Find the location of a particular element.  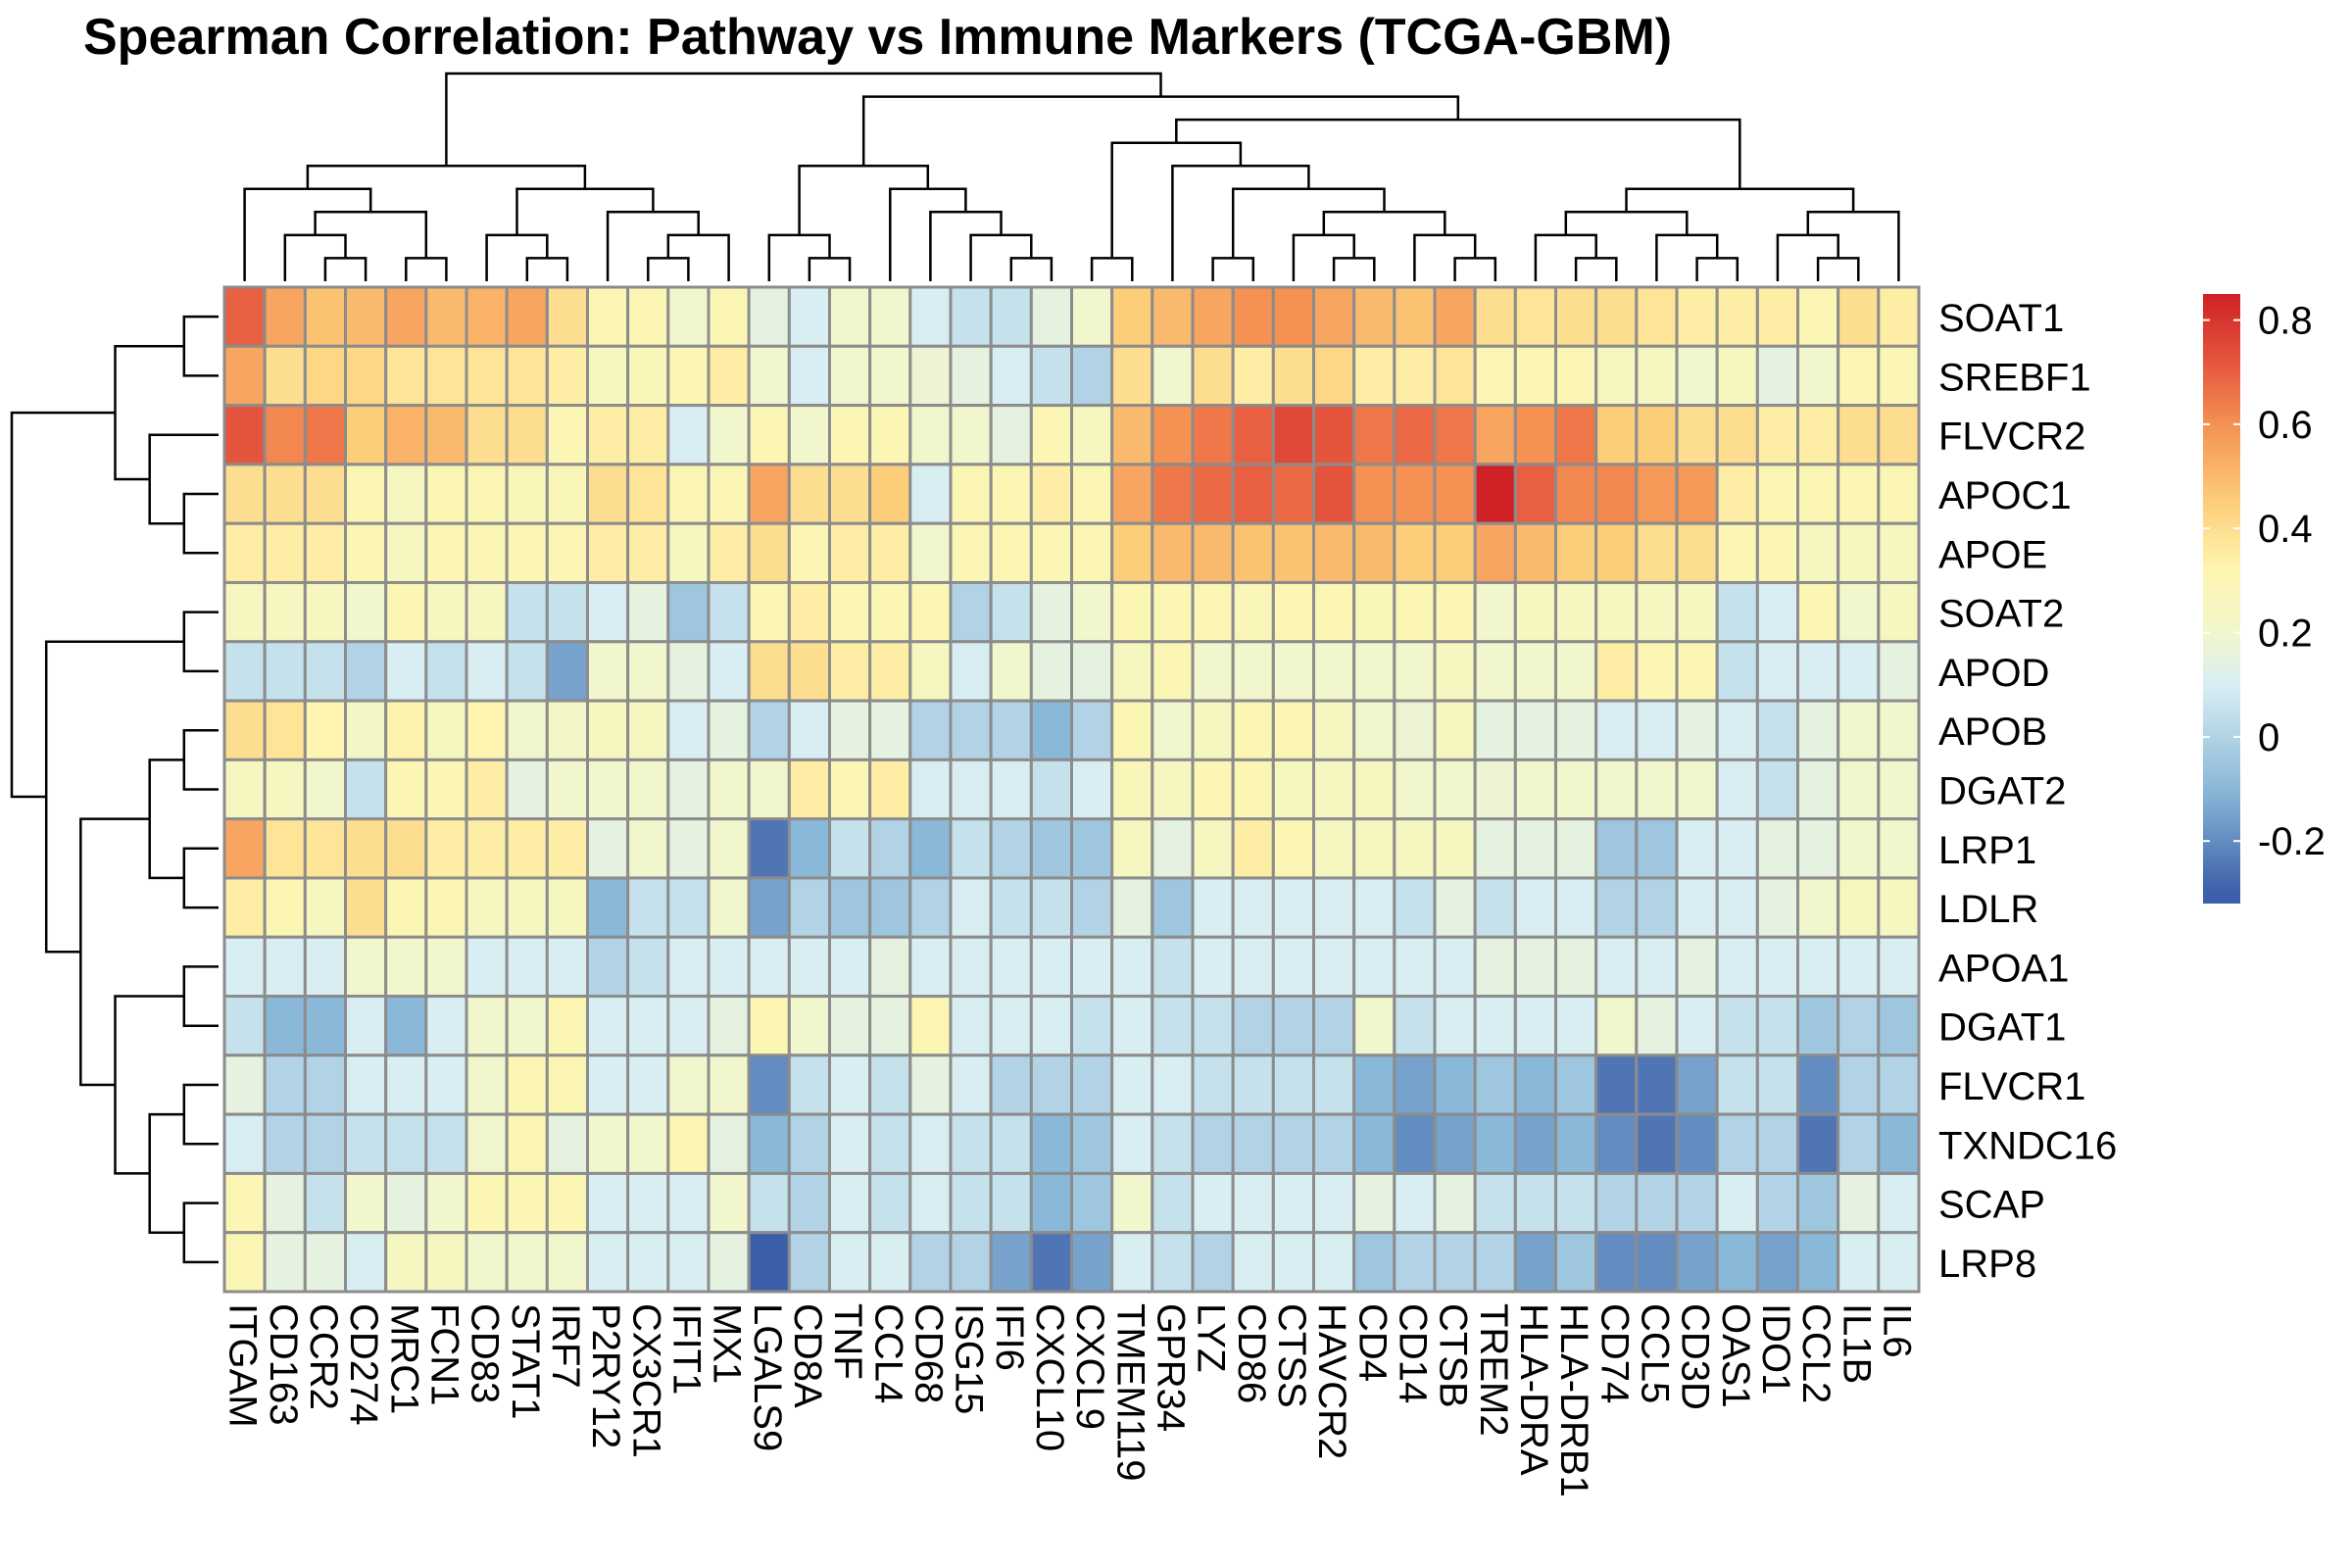

column-label: CD3D is located at coordinates (1695, 1356).